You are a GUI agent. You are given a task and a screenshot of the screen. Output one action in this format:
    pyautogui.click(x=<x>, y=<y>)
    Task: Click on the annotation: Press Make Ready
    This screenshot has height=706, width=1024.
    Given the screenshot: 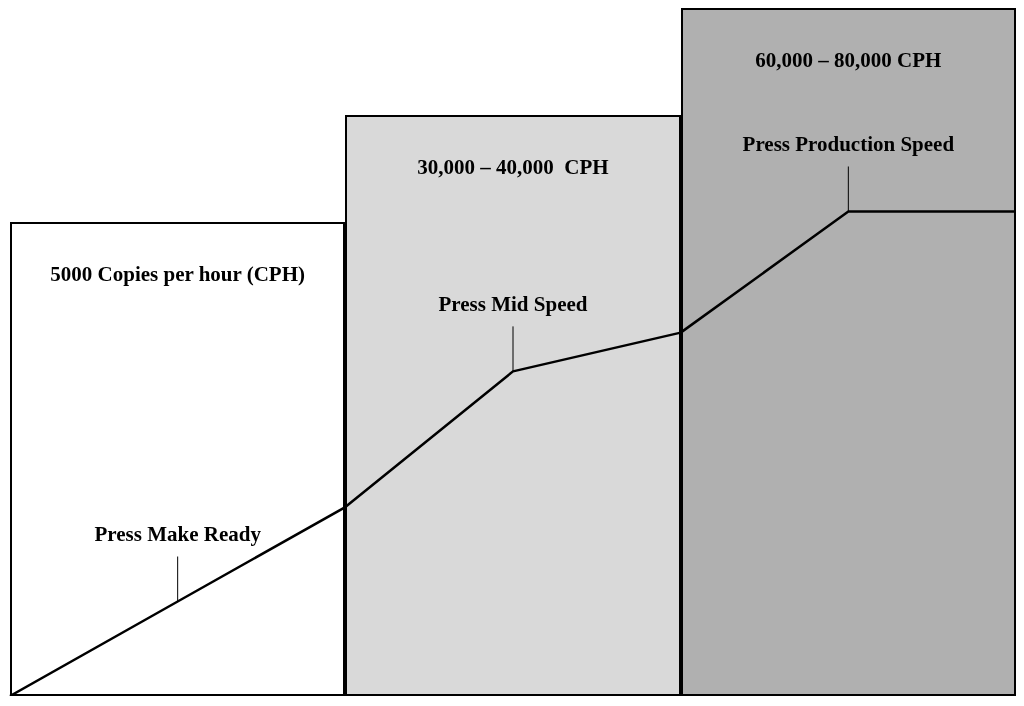 What is the action you would take?
    pyautogui.click(x=178, y=534)
    